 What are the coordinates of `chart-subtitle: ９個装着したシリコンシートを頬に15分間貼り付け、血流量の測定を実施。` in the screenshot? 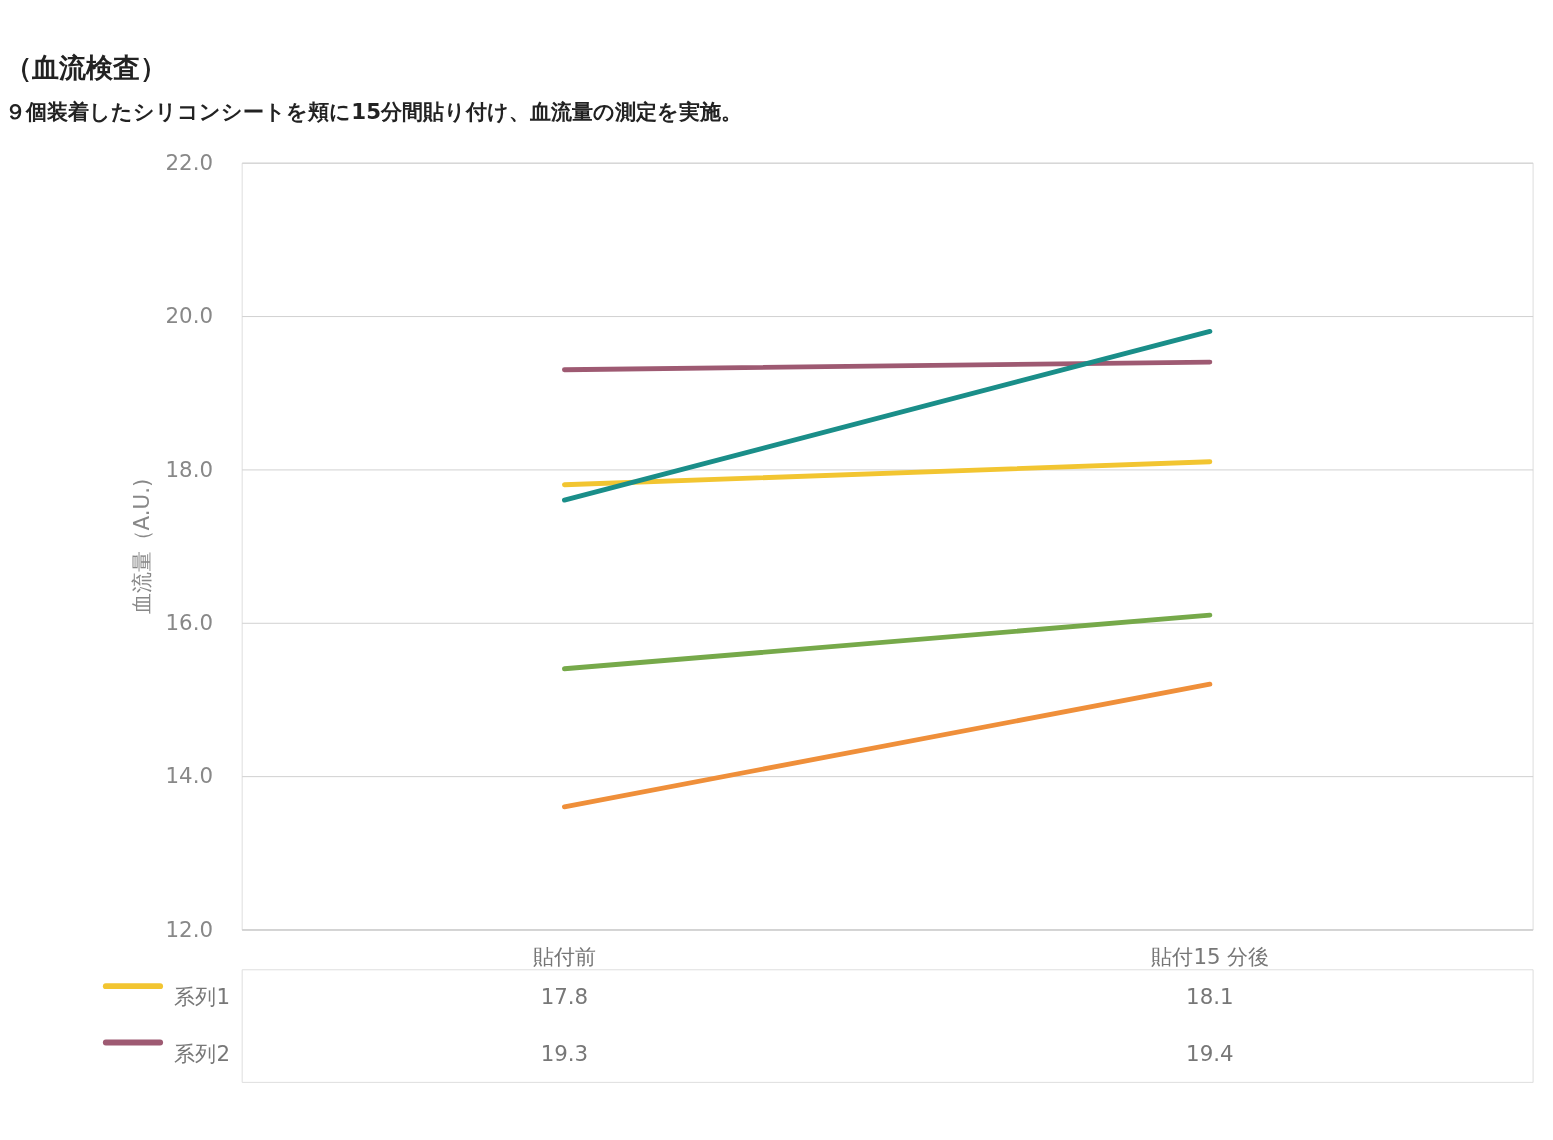 It's located at (374, 111).